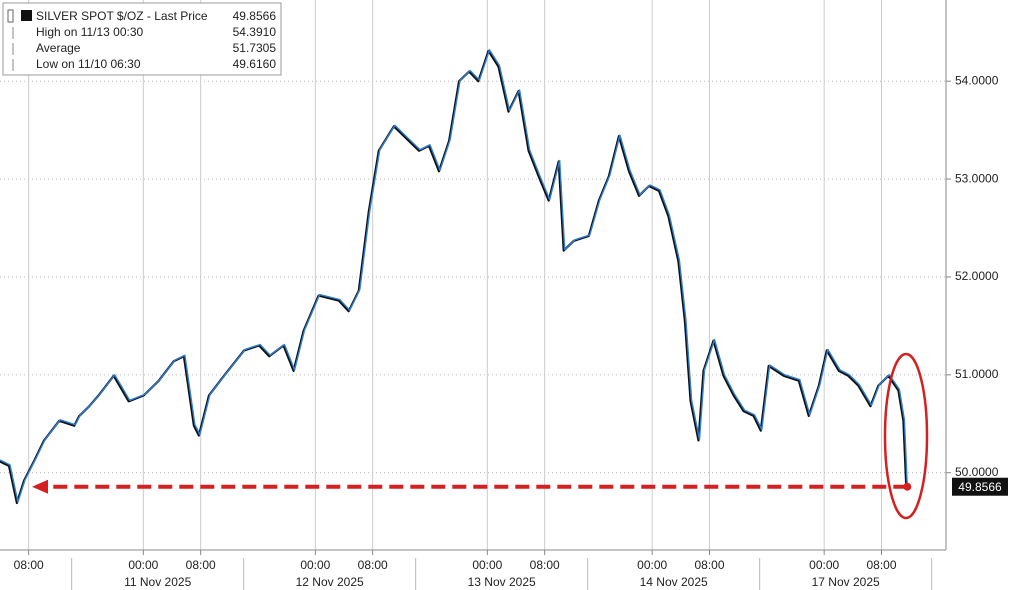  Describe the element at coordinates (40, 486) in the screenshot. I see `arrow-head` at that location.